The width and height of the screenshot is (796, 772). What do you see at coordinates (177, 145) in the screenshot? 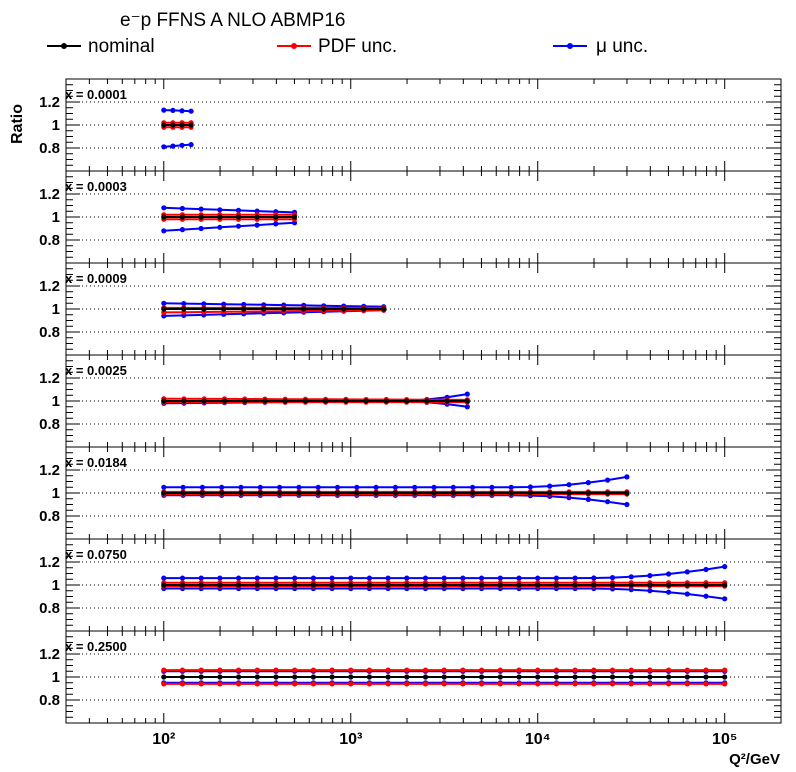
I see `mu-down-line` at bounding box center [177, 145].